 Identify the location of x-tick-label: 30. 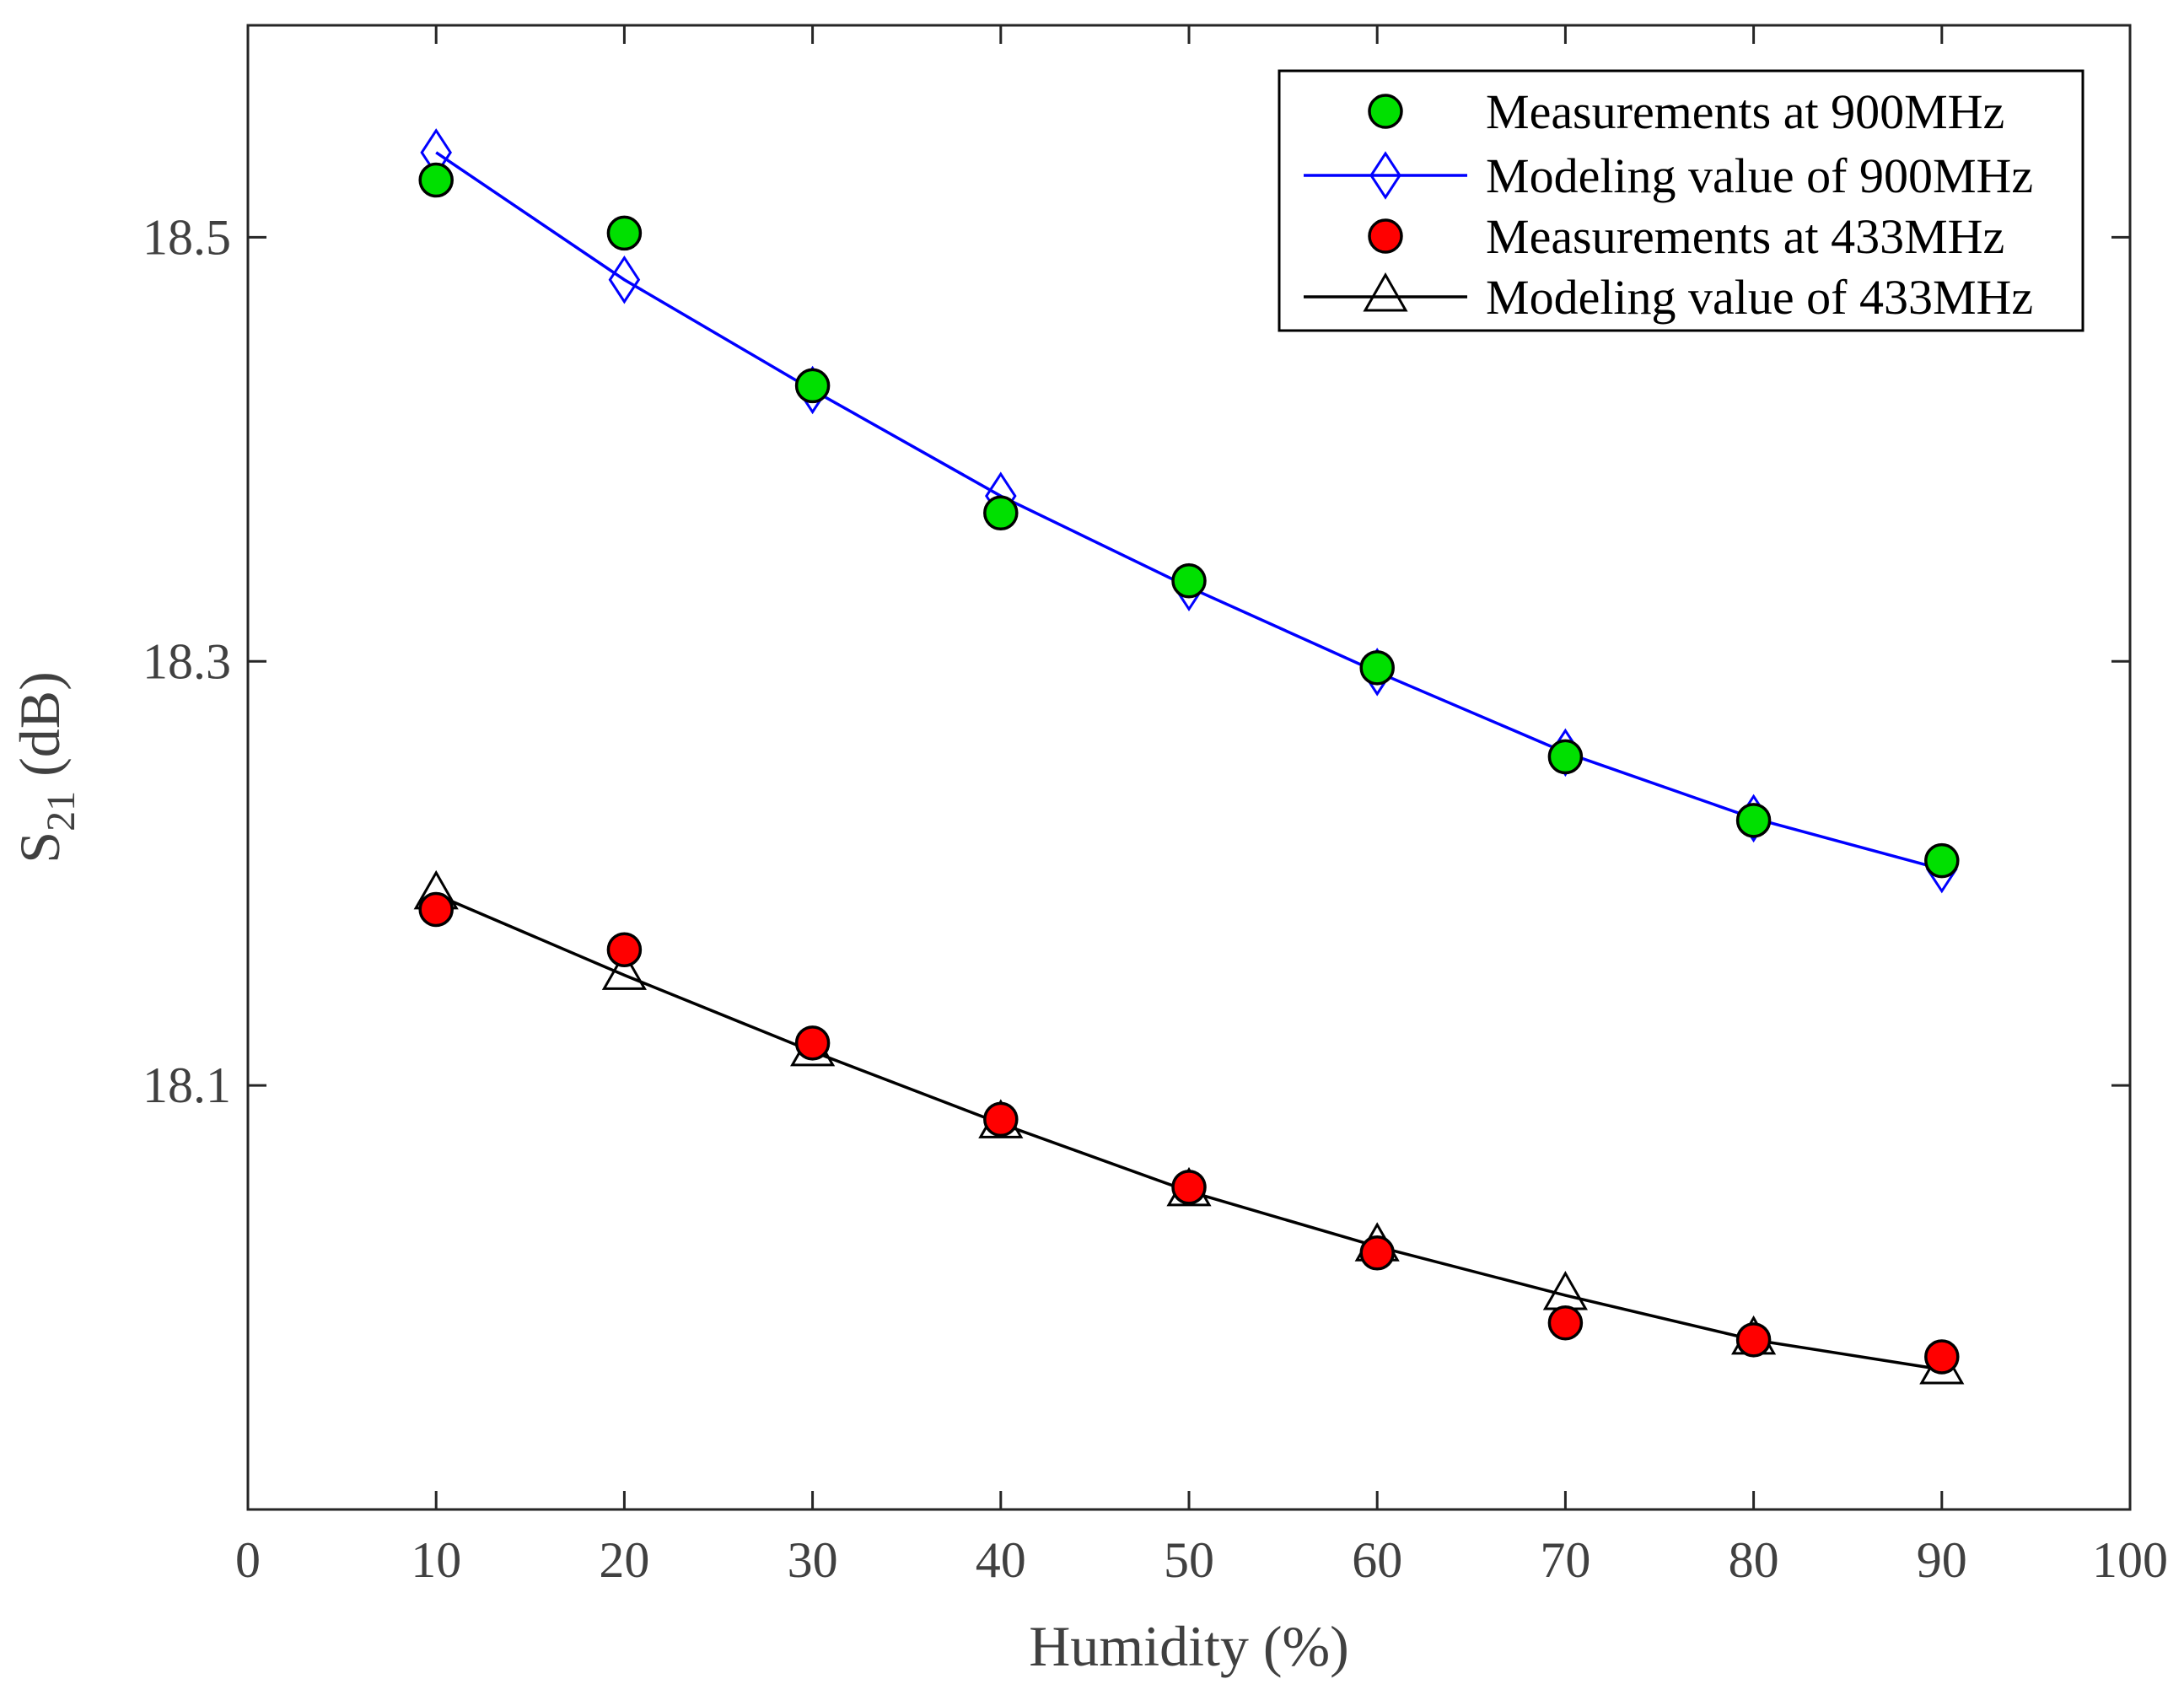
(813, 1560).